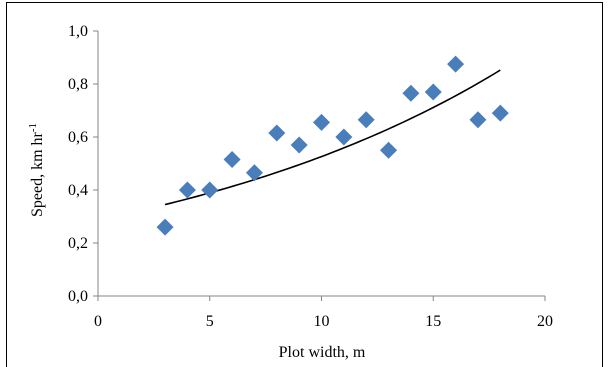 The width and height of the screenshot is (608, 367). Describe the element at coordinates (37, 174) in the screenshot. I see `y-axis-title-base: Speed, km hr` at that location.